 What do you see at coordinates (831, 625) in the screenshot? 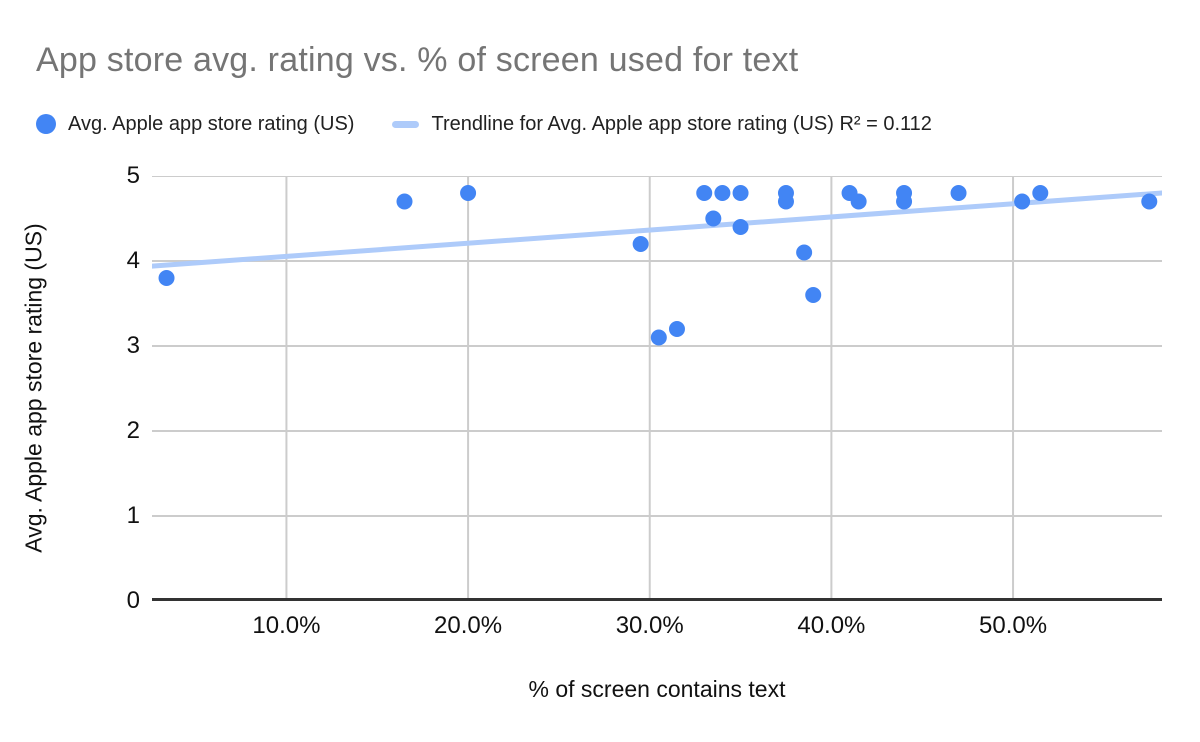
I see `x-tick-label: 40.0%` at bounding box center [831, 625].